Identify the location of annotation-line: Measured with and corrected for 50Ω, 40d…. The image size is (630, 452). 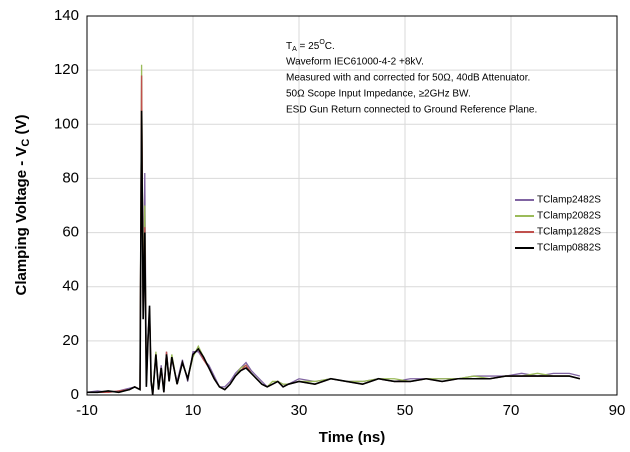
(408, 78).